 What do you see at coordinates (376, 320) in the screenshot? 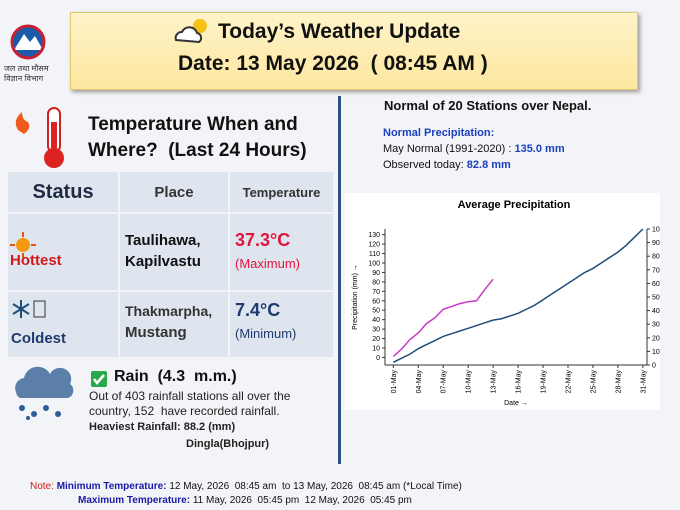
I see `y-tick-label: 40` at bounding box center [376, 320].